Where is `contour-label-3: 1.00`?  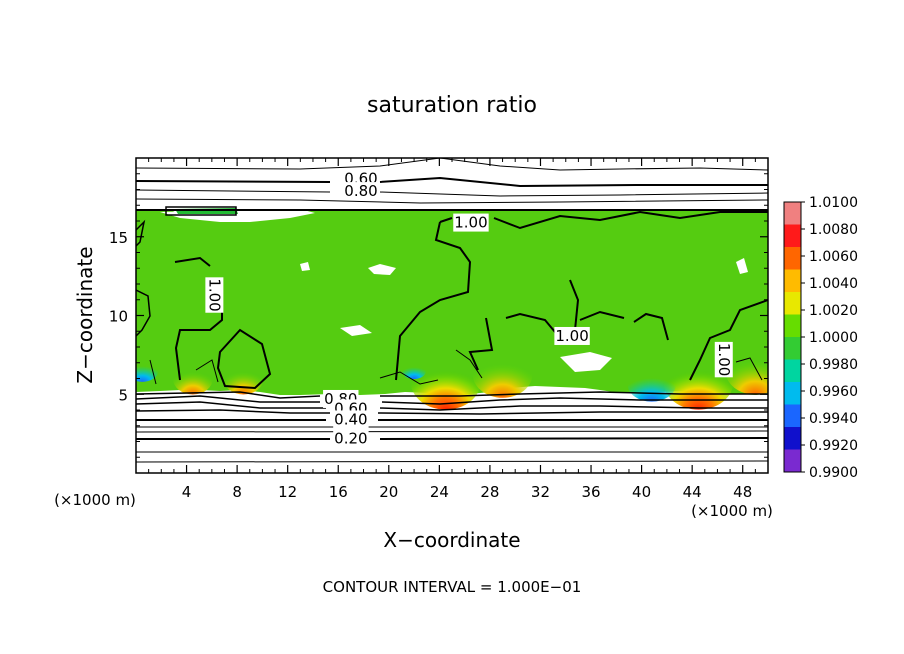
contour-label-3: 1.00 is located at coordinates (214, 294).